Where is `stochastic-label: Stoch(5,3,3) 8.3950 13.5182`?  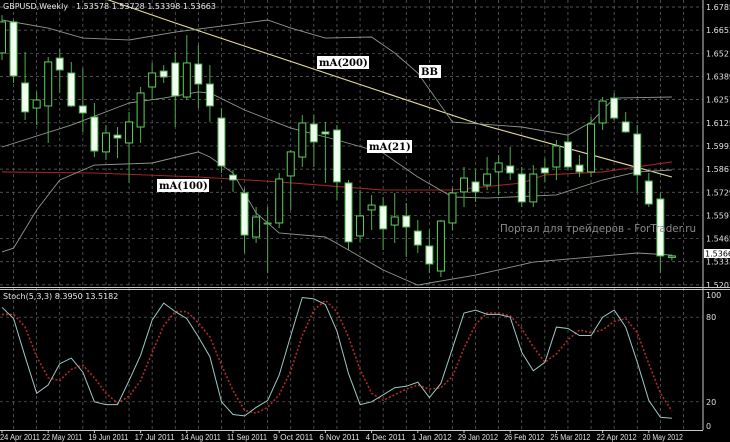
stochastic-label: Stoch(5,3,3) 8.3950 13.5182 is located at coordinates (60, 296).